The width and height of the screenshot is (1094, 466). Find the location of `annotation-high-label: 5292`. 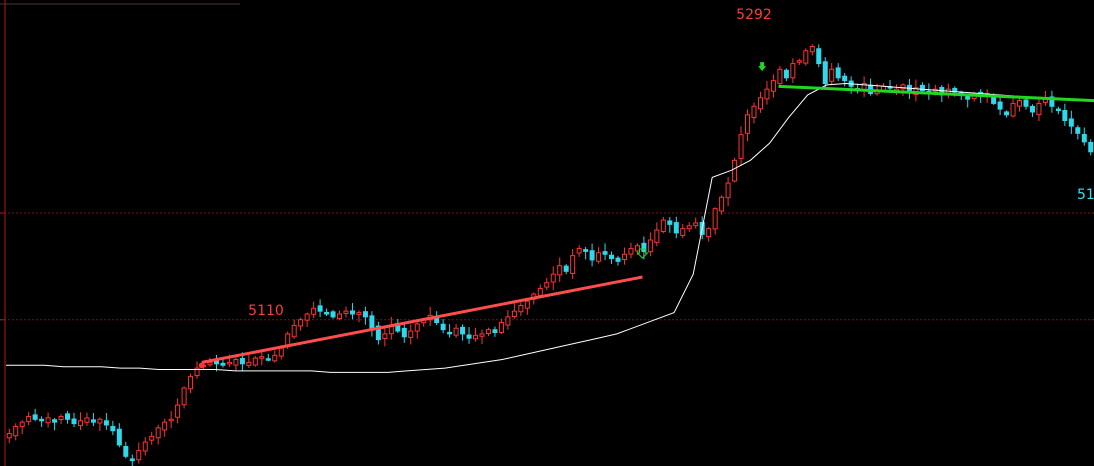

annotation-high-label: 5292 is located at coordinates (754, 15).